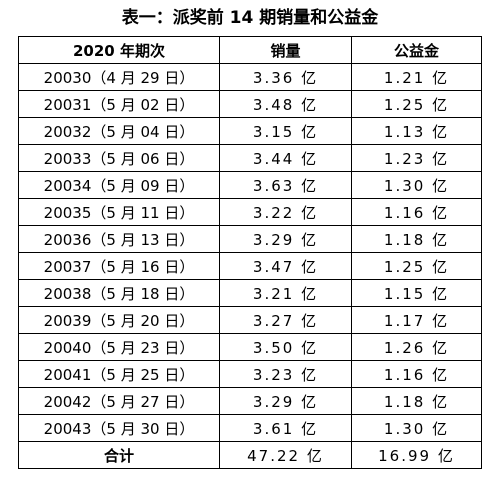 This screenshot has height=497, width=500. What do you see at coordinates (285, 455) in the screenshot?
I see `total-sales: 47.22 亿` at bounding box center [285, 455].